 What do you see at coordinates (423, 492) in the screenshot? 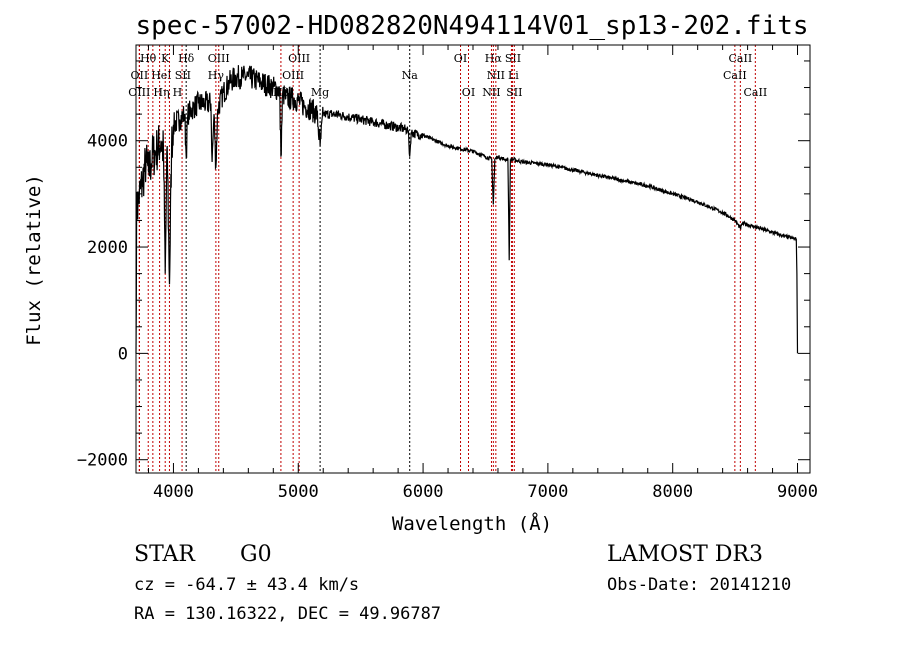
I see `x-tick-label: 6000` at bounding box center [423, 492].